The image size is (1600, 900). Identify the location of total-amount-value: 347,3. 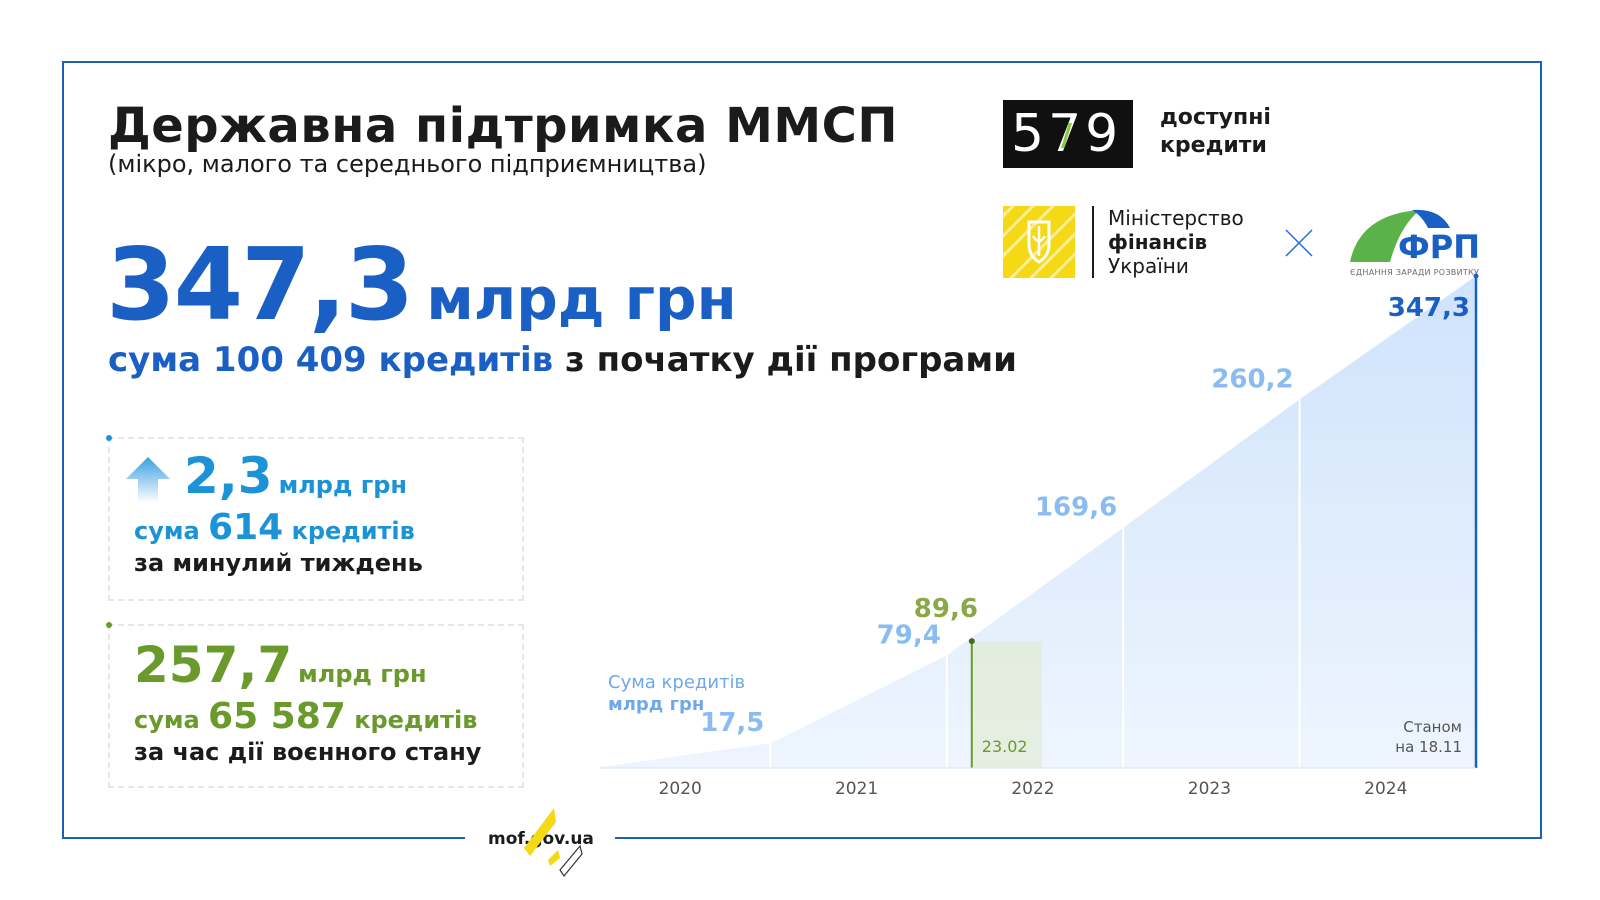
(260, 284).